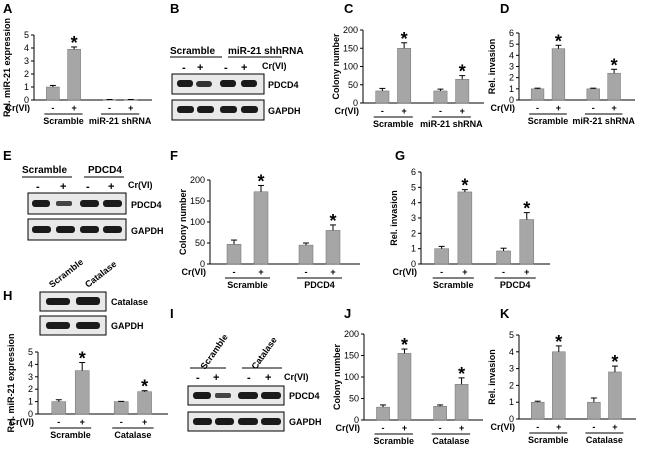  Describe the element at coordinates (244, 68) in the screenshot. I see `blot-b-plus-2: +` at that location.